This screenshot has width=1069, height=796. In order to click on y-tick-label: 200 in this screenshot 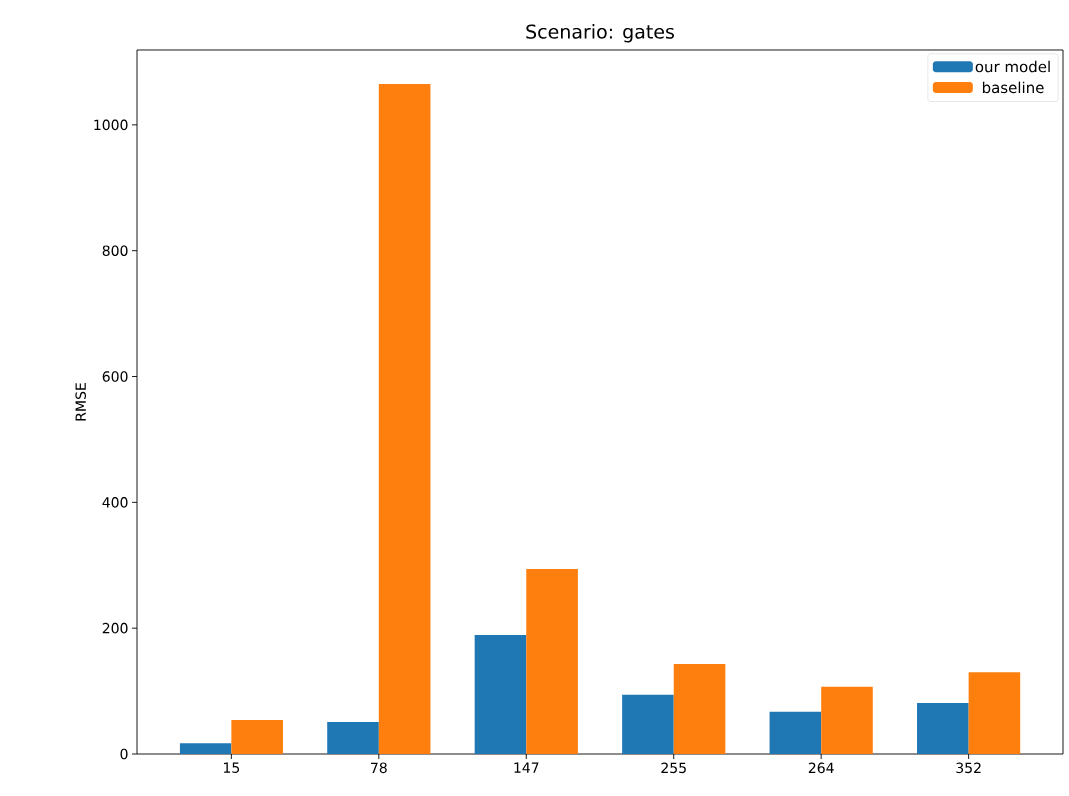, I will do `click(115, 628)`.